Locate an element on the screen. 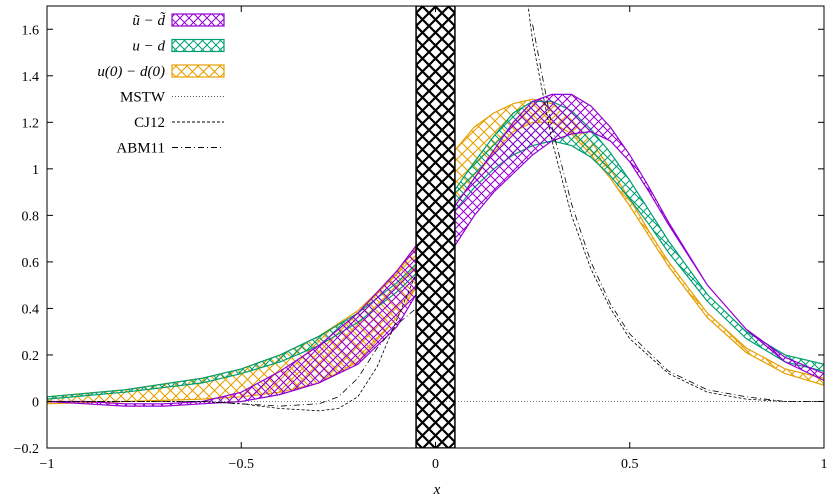 The width and height of the screenshot is (830, 500). y-tick-label: 0 is located at coordinates (35, 402).